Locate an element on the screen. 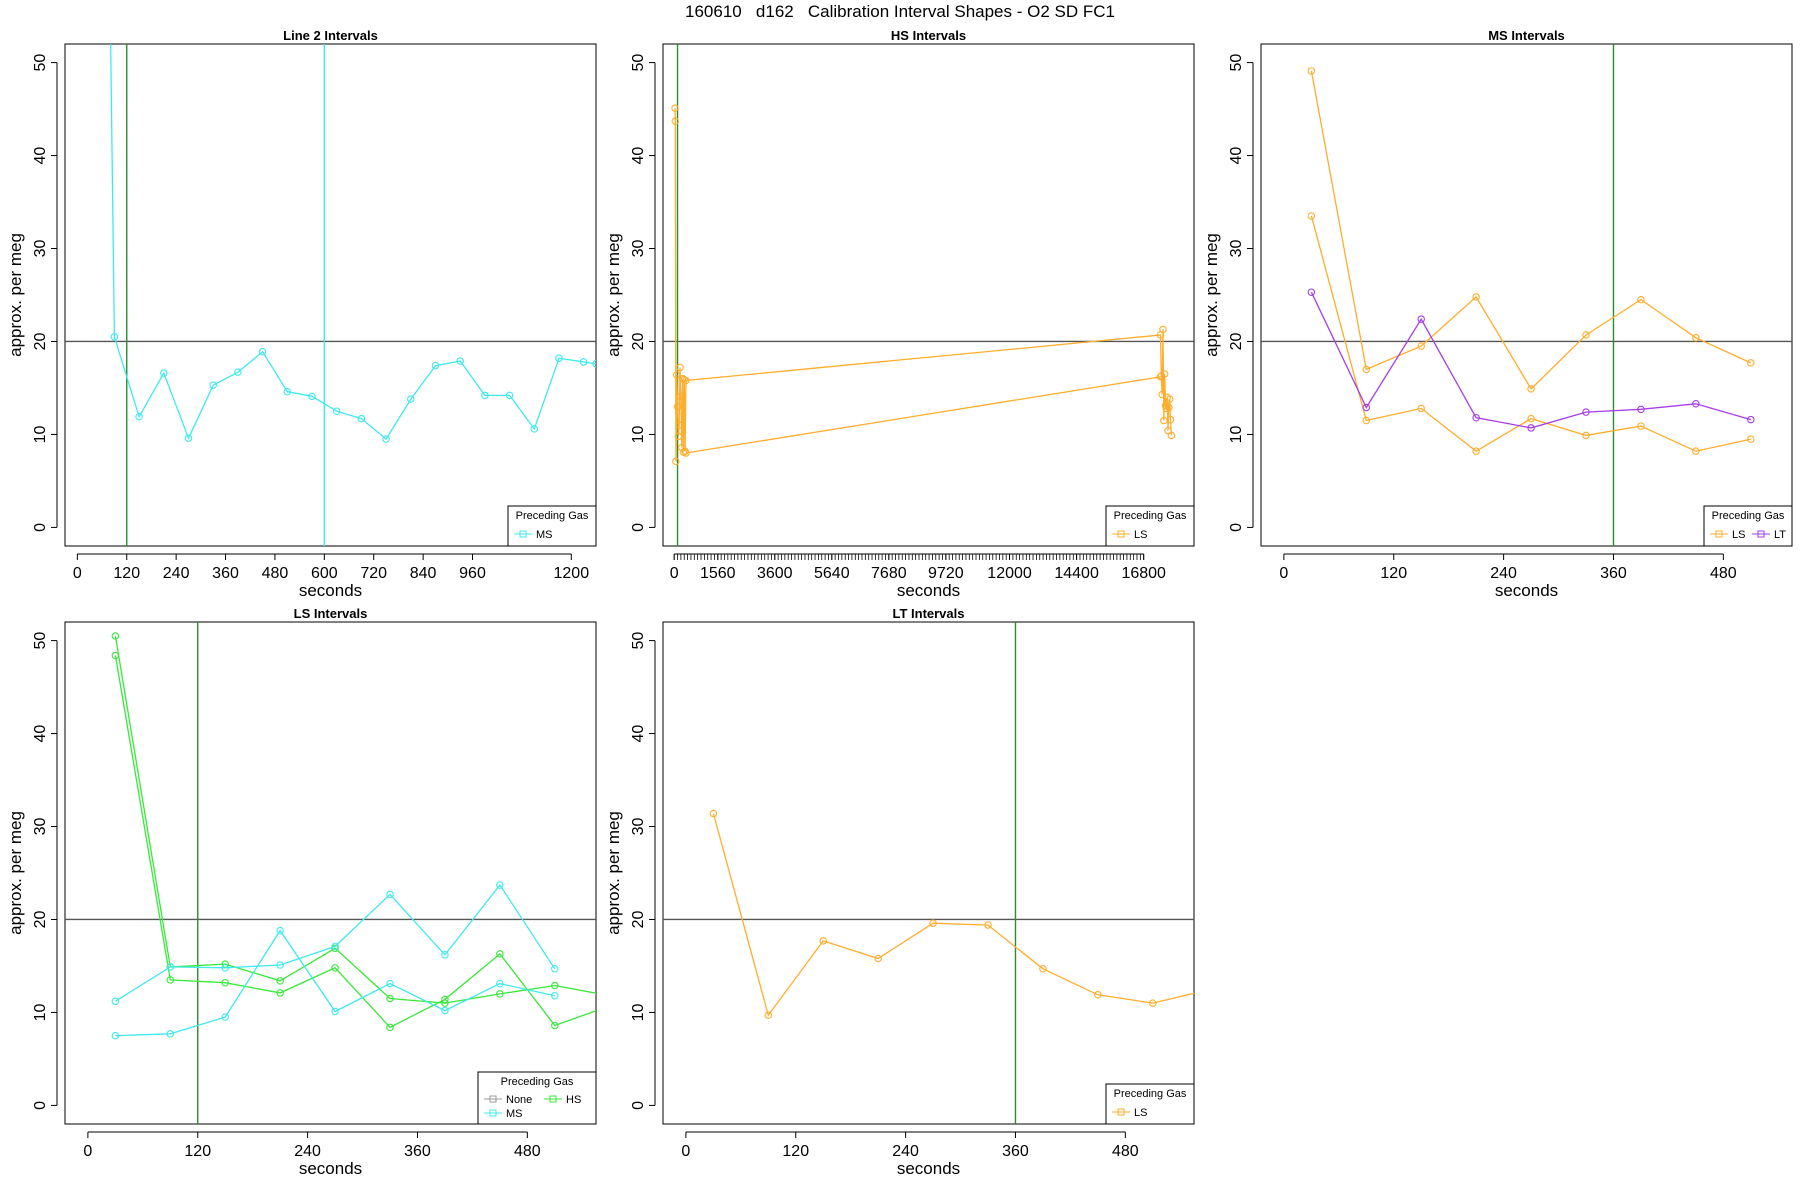 This screenshot has height=1200, width=1800. panel-title: Line 2 Intervals is located at coordinates (330, 35).